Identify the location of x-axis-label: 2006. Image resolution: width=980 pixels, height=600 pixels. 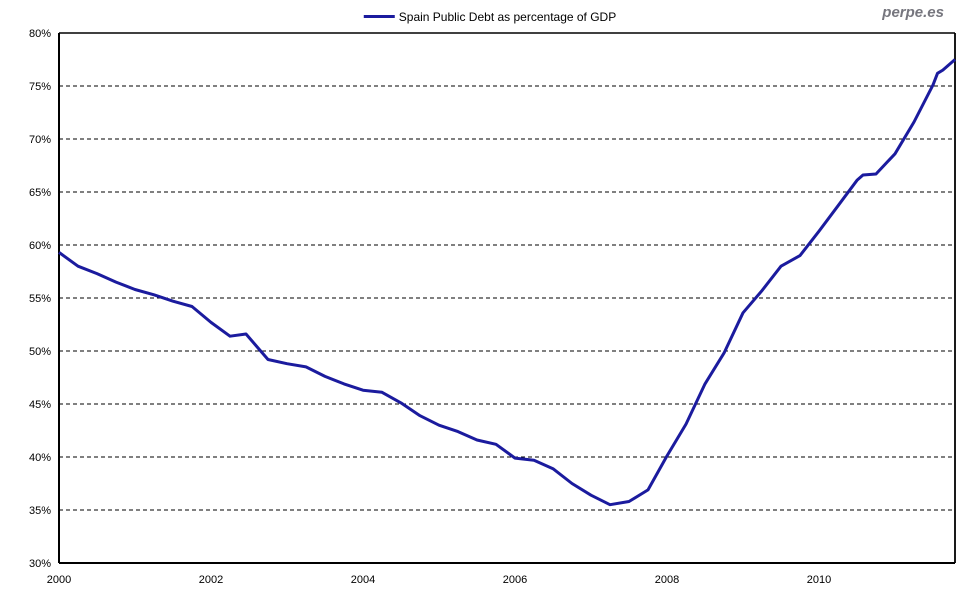
(515, 580).